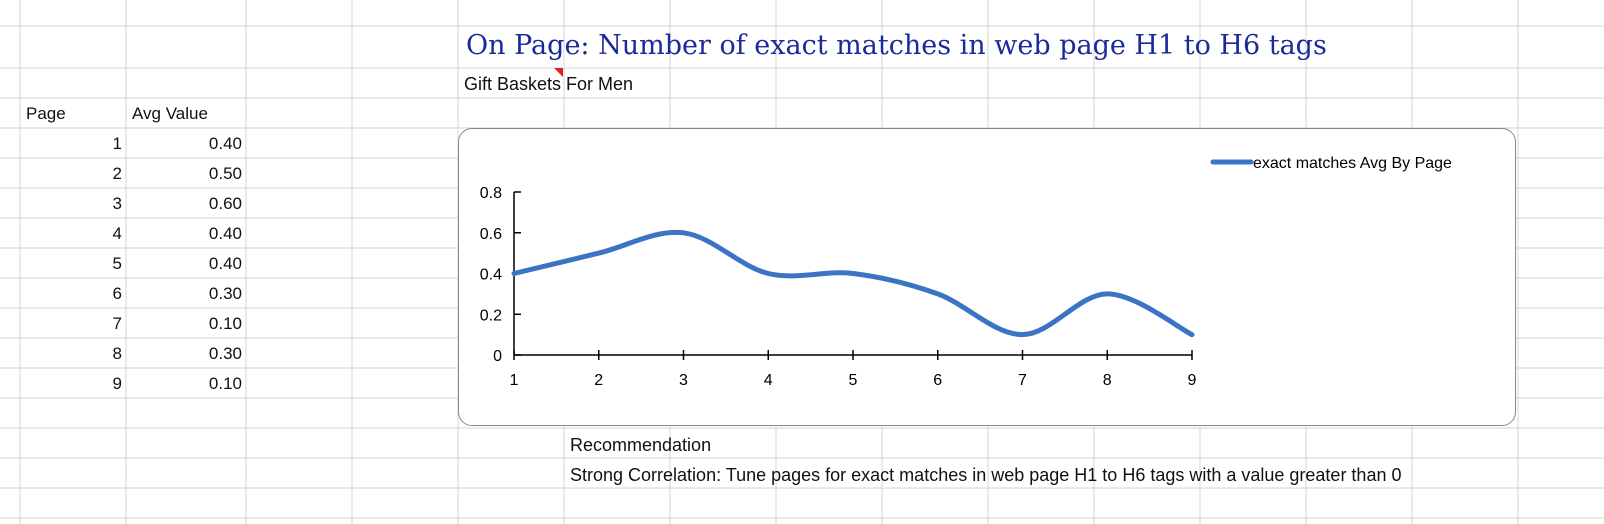  Describe the element at coordinates (117, 293) in the screenshot. I see `page-cell: 6` at that location.